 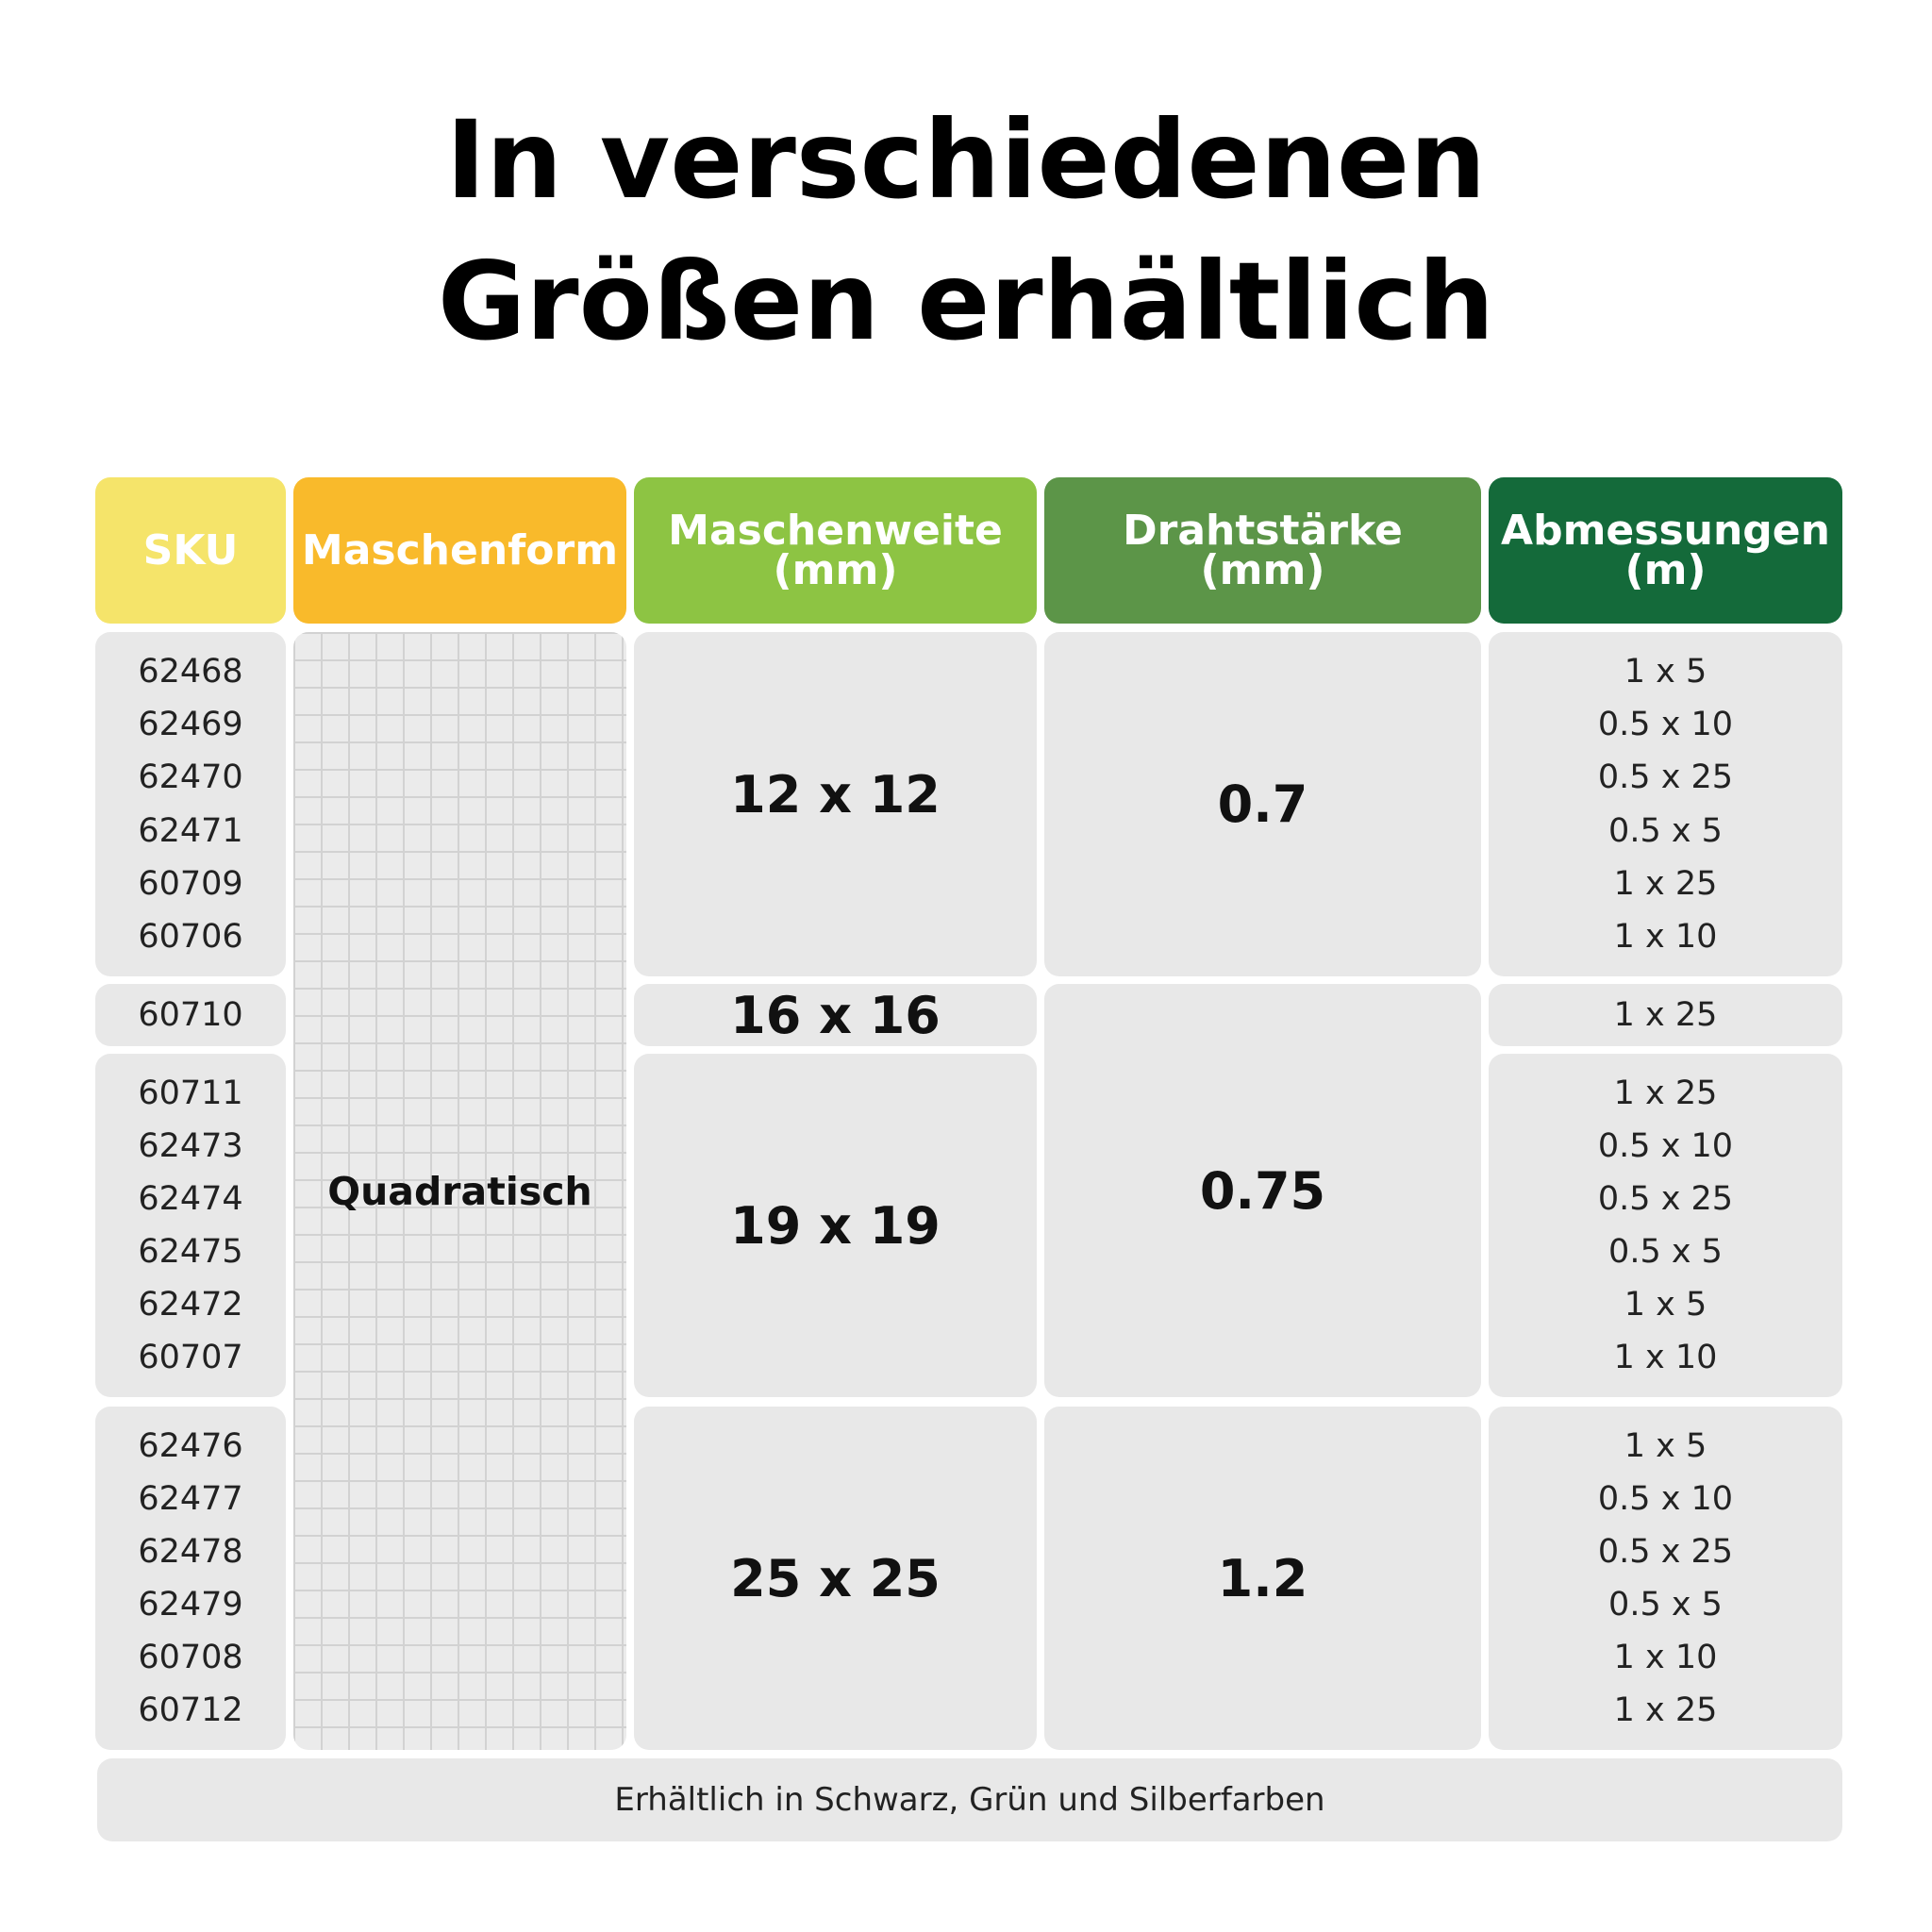 I want to click on header-drahtstaerke-label: Drahtstärke, so click(x=1263, y=530).